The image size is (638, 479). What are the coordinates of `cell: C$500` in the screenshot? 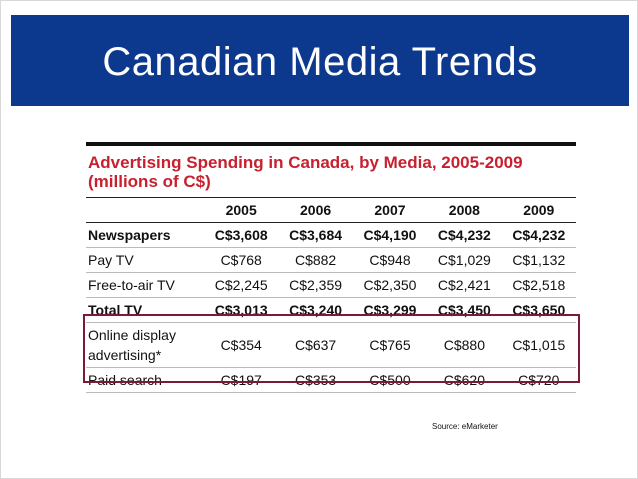 It's located at (390, 380).